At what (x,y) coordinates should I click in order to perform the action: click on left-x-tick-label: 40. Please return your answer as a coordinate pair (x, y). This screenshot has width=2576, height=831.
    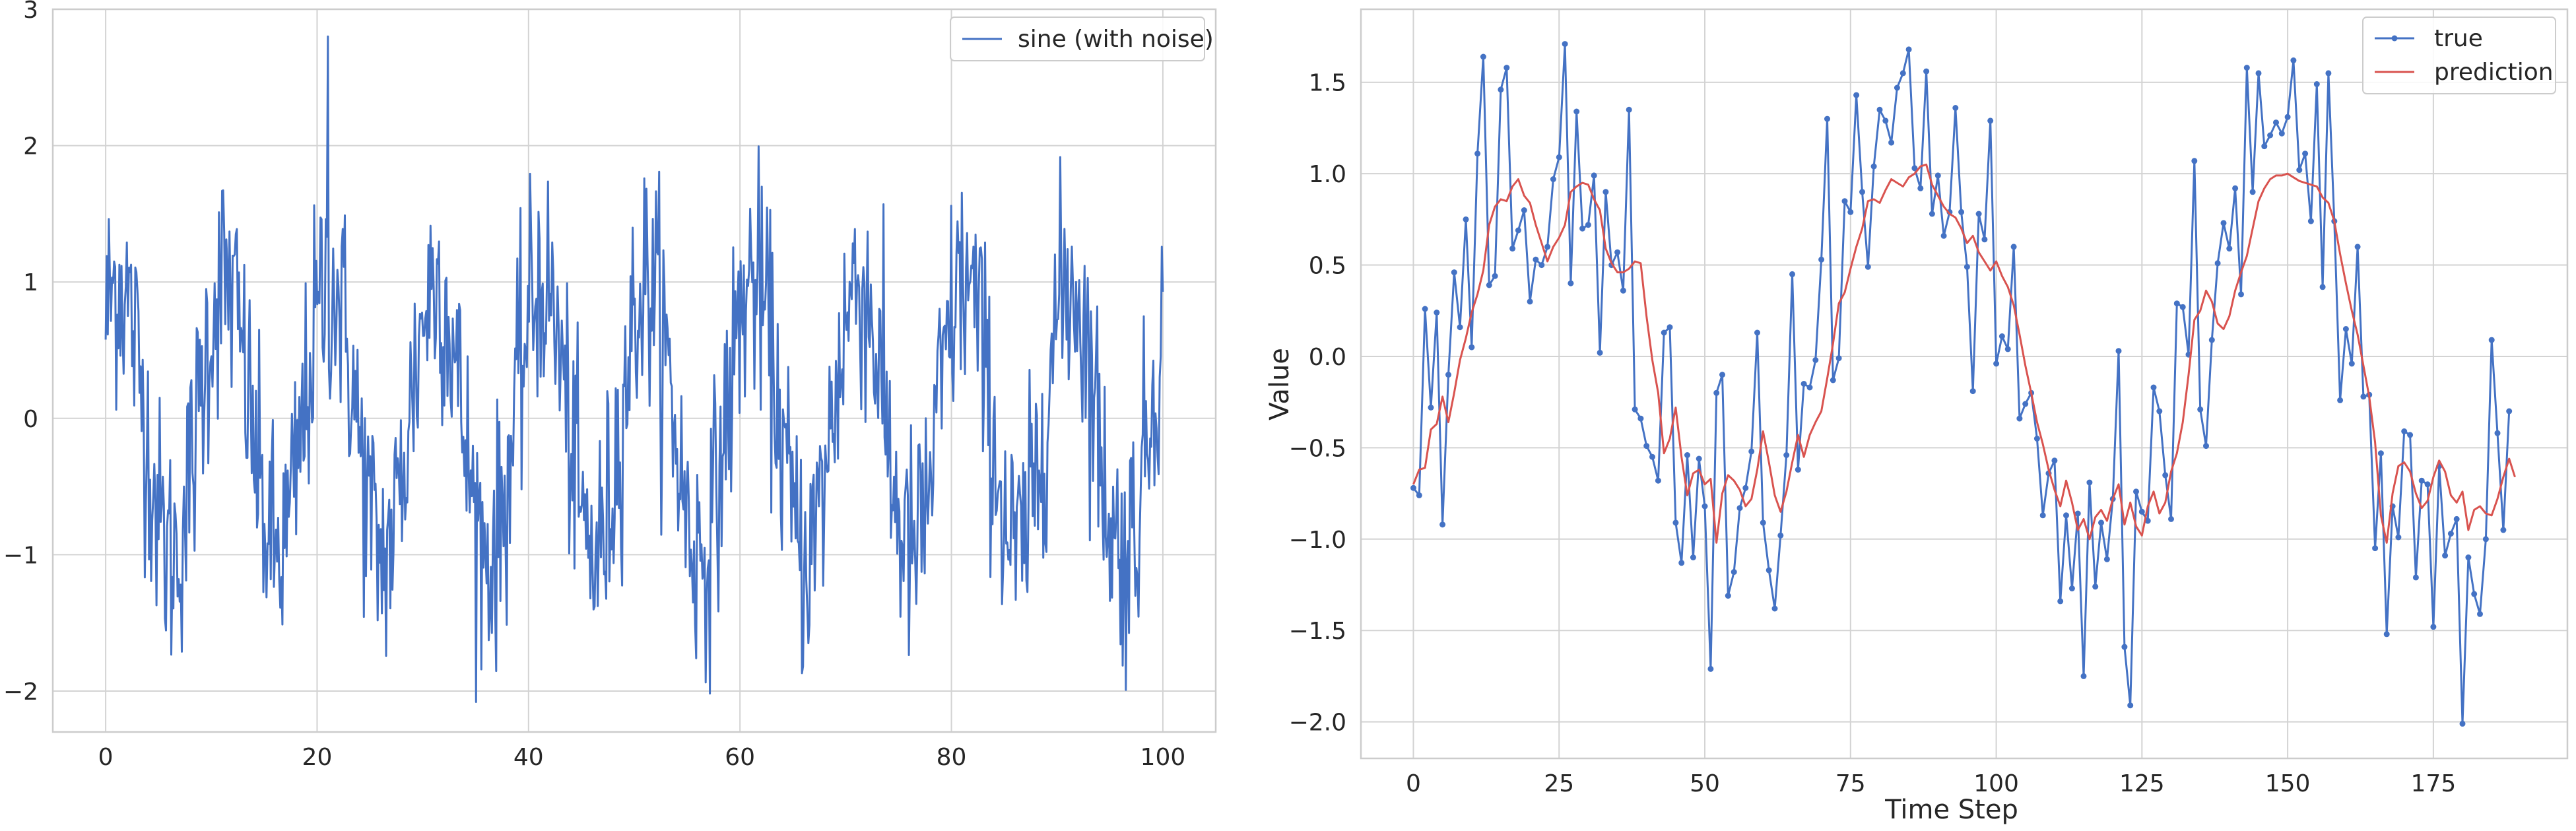
    Looking at the image, I should click on (528, 757).